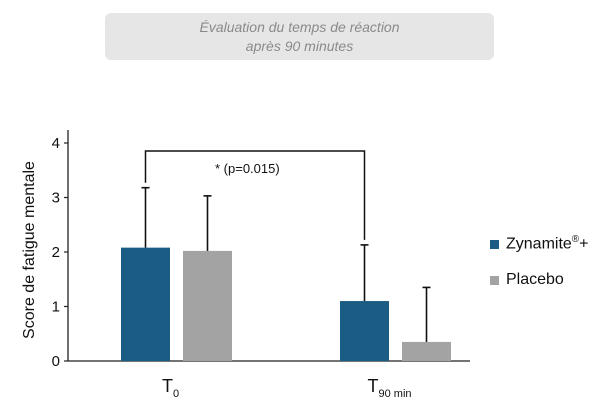 The height and width of the screenshot is (417, 600). What do you see at coordinates (299, 26) in the screenshot?
I see `chart-title-line-1: Évaluation du temps de réaction` at bounding box center [299, 26].